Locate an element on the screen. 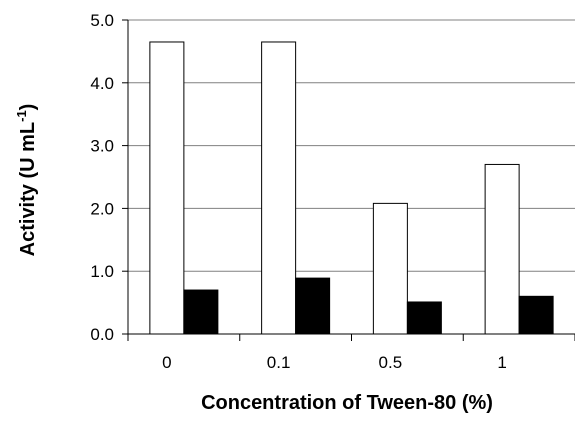 The width and height of the screenshot is (575, 423). x-tick-label: 0.5 is located at coordinates (391, 362).